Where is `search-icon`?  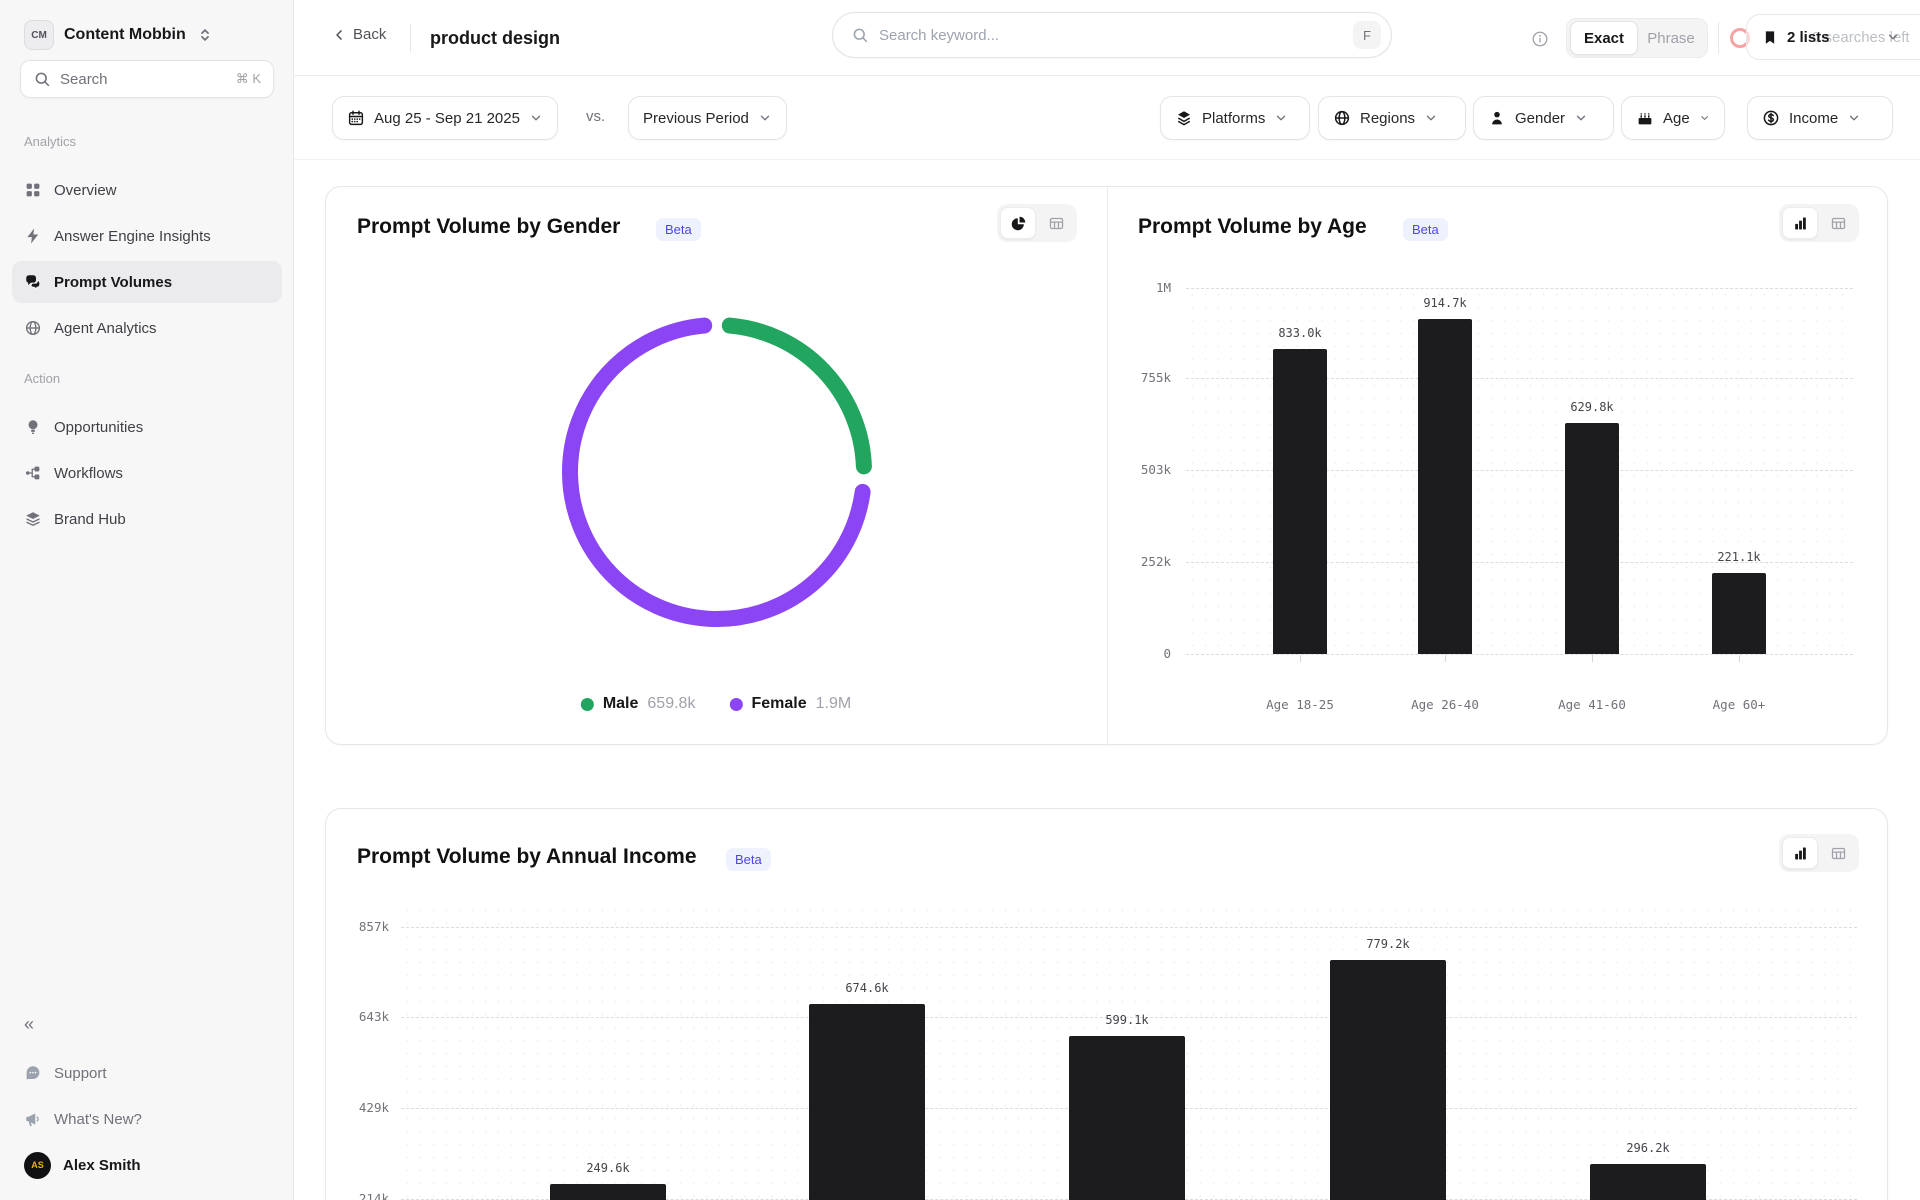 search-icon is located at coordinates (860, 35).